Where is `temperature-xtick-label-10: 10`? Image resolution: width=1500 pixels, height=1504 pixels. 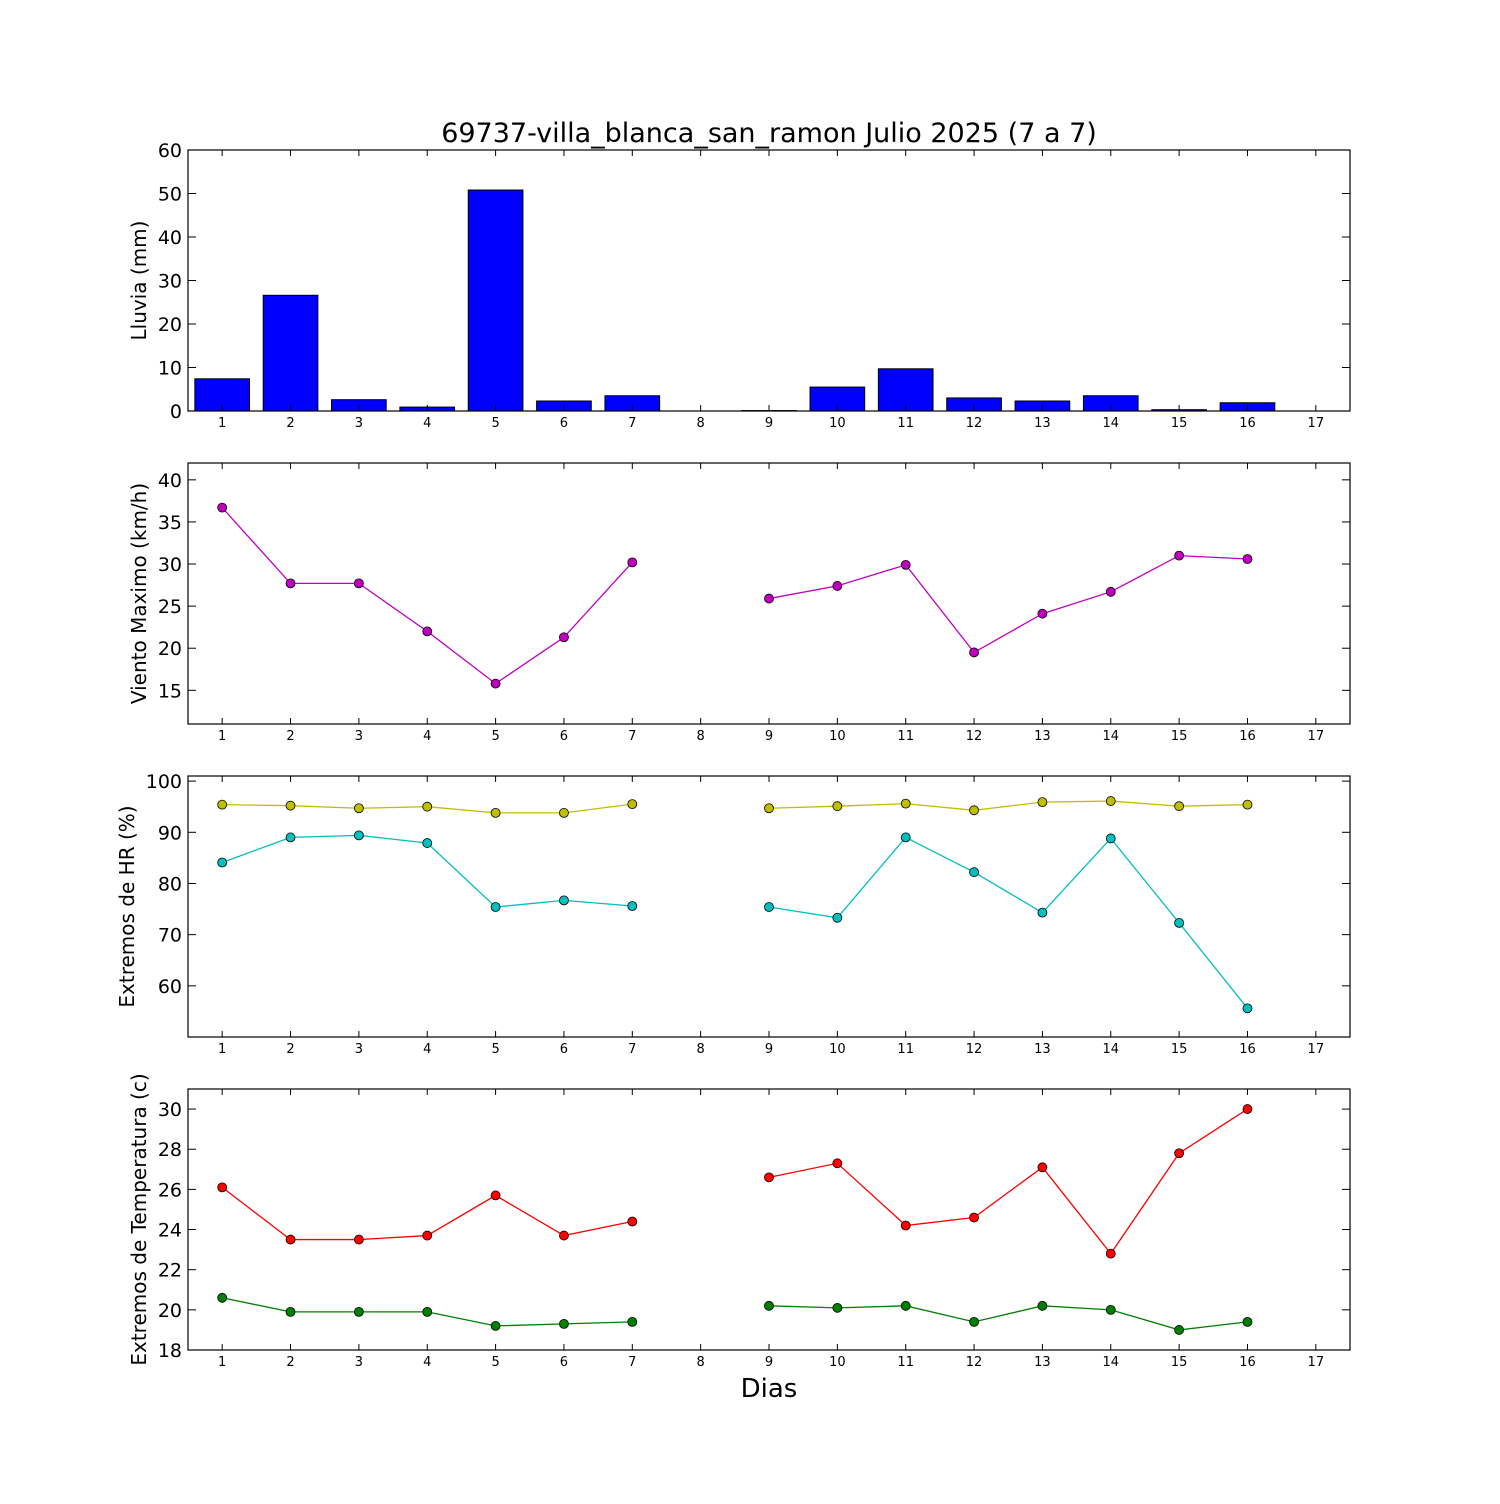 temperature-xtick-label-10: 10 is located at coordinates (837, 1362).